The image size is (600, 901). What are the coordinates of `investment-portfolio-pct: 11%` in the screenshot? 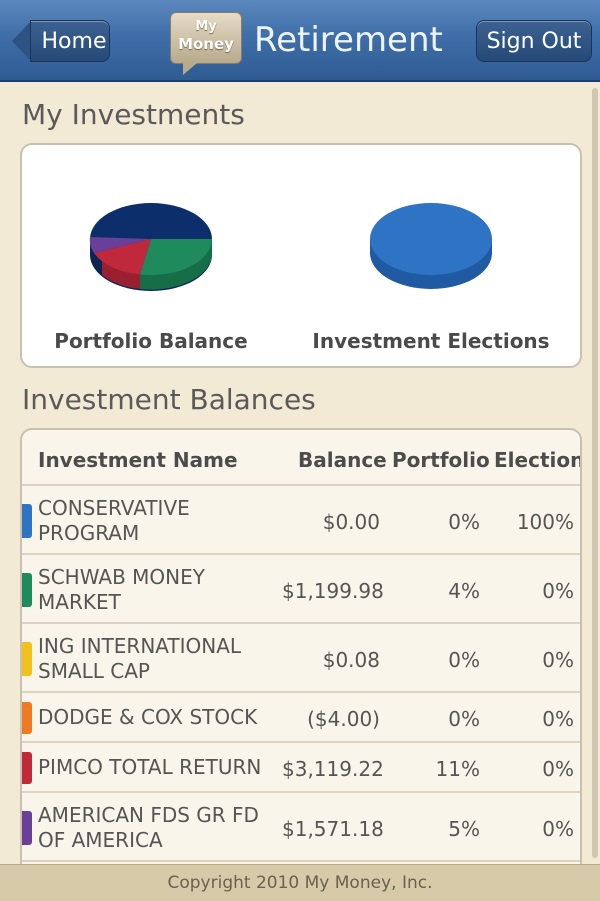 It's located at (457, 769).